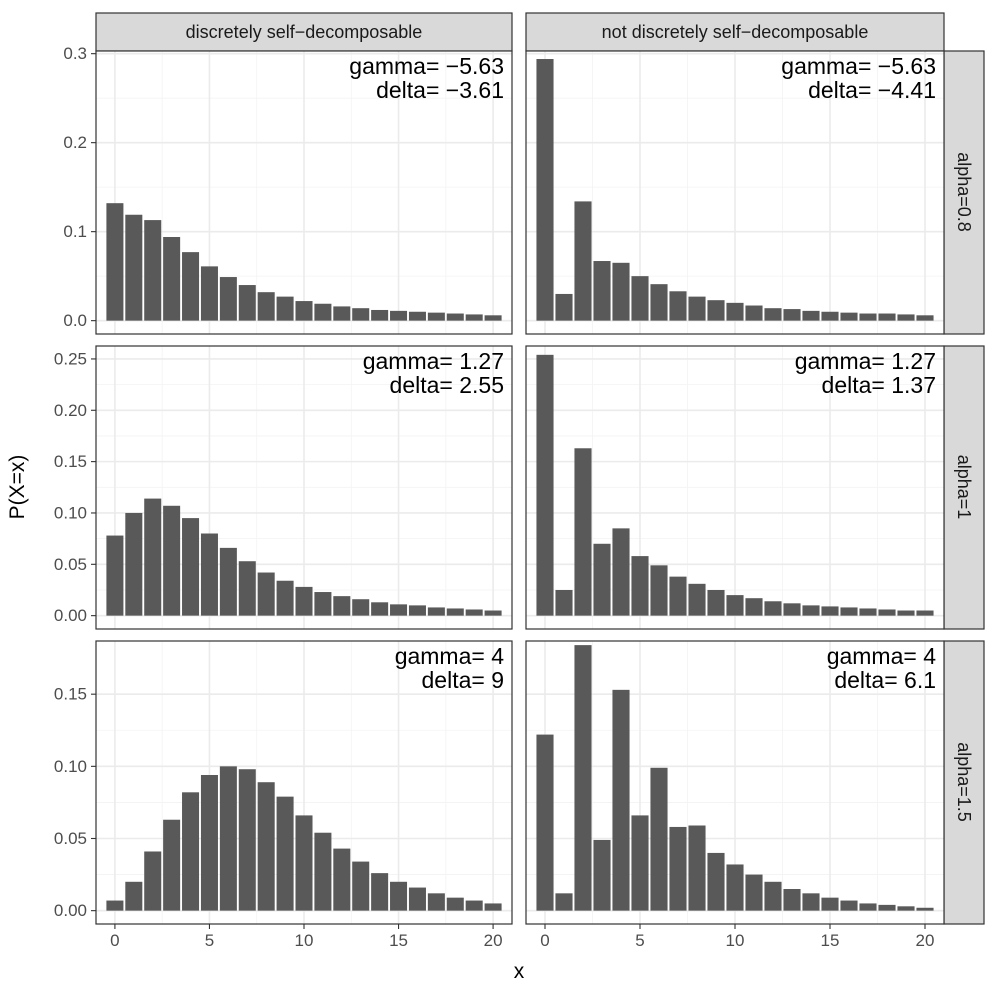 This screenshot has width=997, height=997. I want to click on x-tick-label: 20, so click(493, 940).